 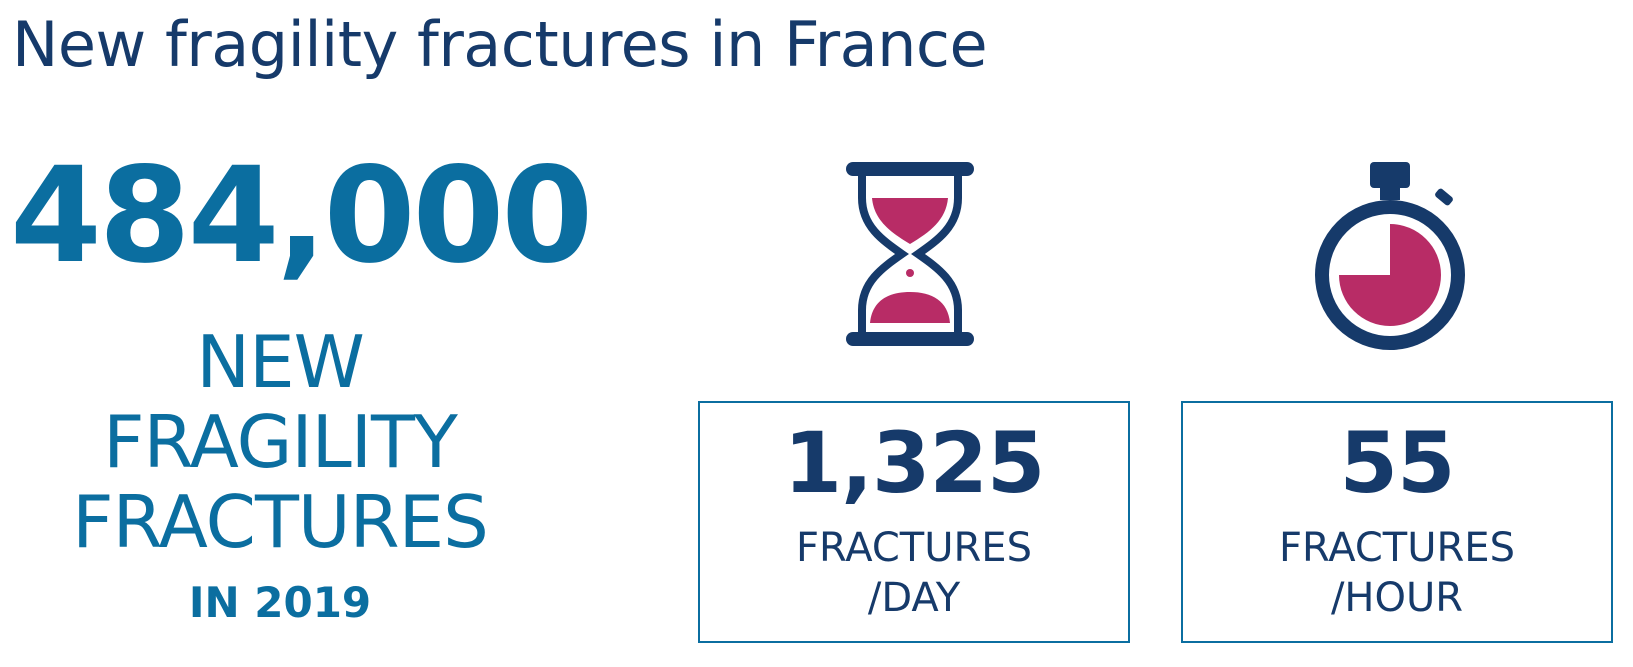 I want to click on stat-label-line: /DAY, so click(x=914, y=598).